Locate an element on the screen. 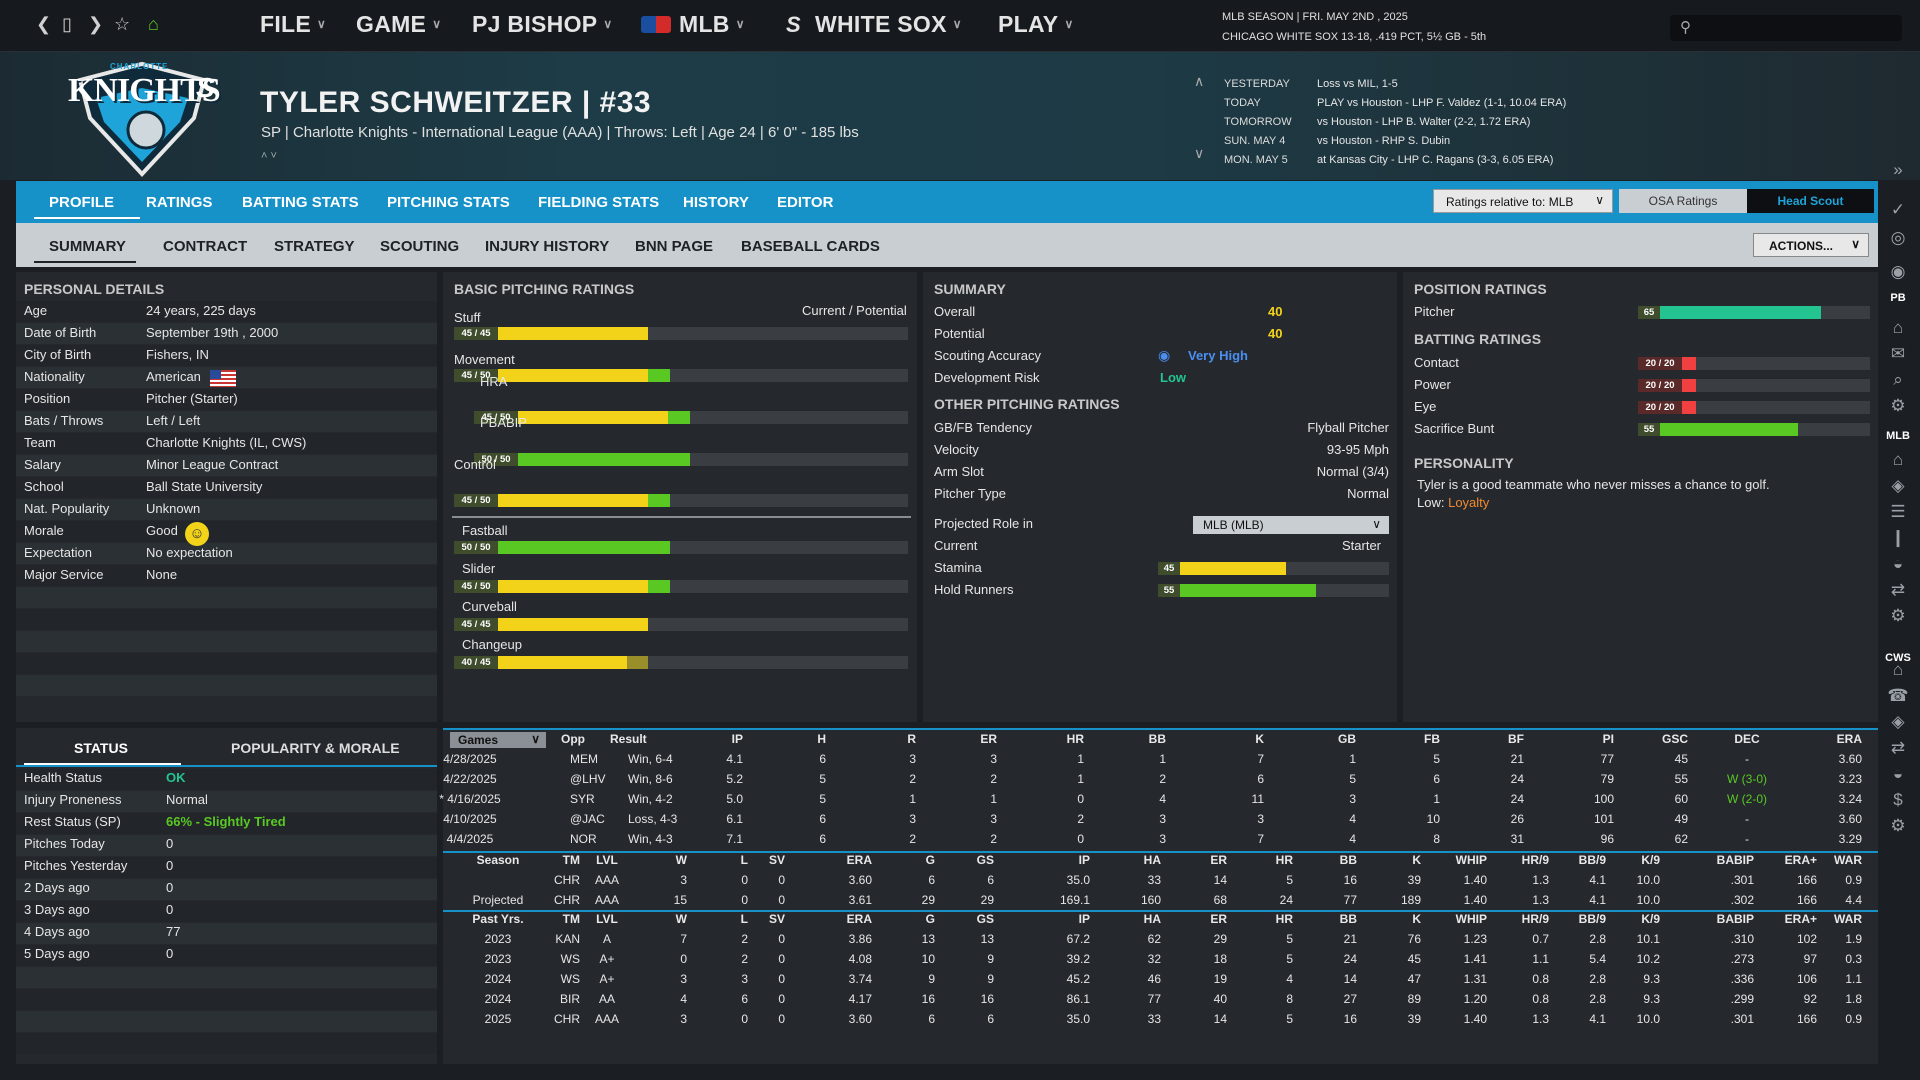 This screenshot has height=1080, width=1920. projected-role-select: MLB (MLB) ∨ is located at coordinates (1291, 525).